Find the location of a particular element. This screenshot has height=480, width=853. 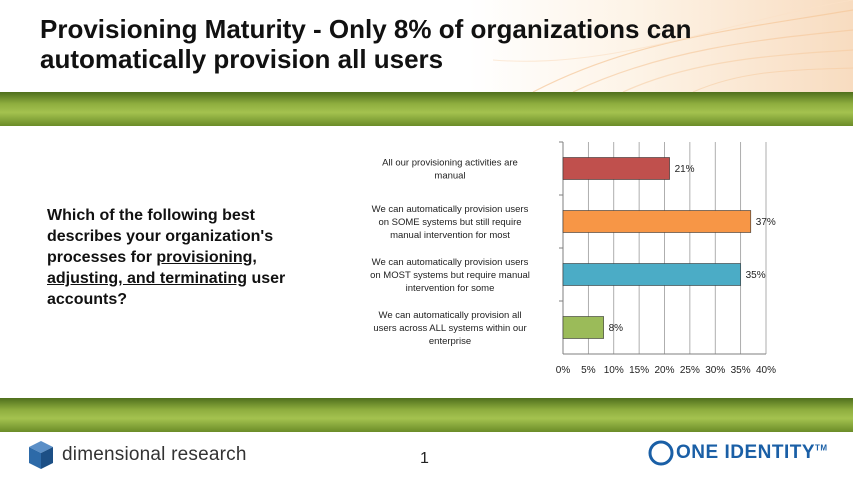

trademark-symbol: TM is located at coordinates (821, 448).